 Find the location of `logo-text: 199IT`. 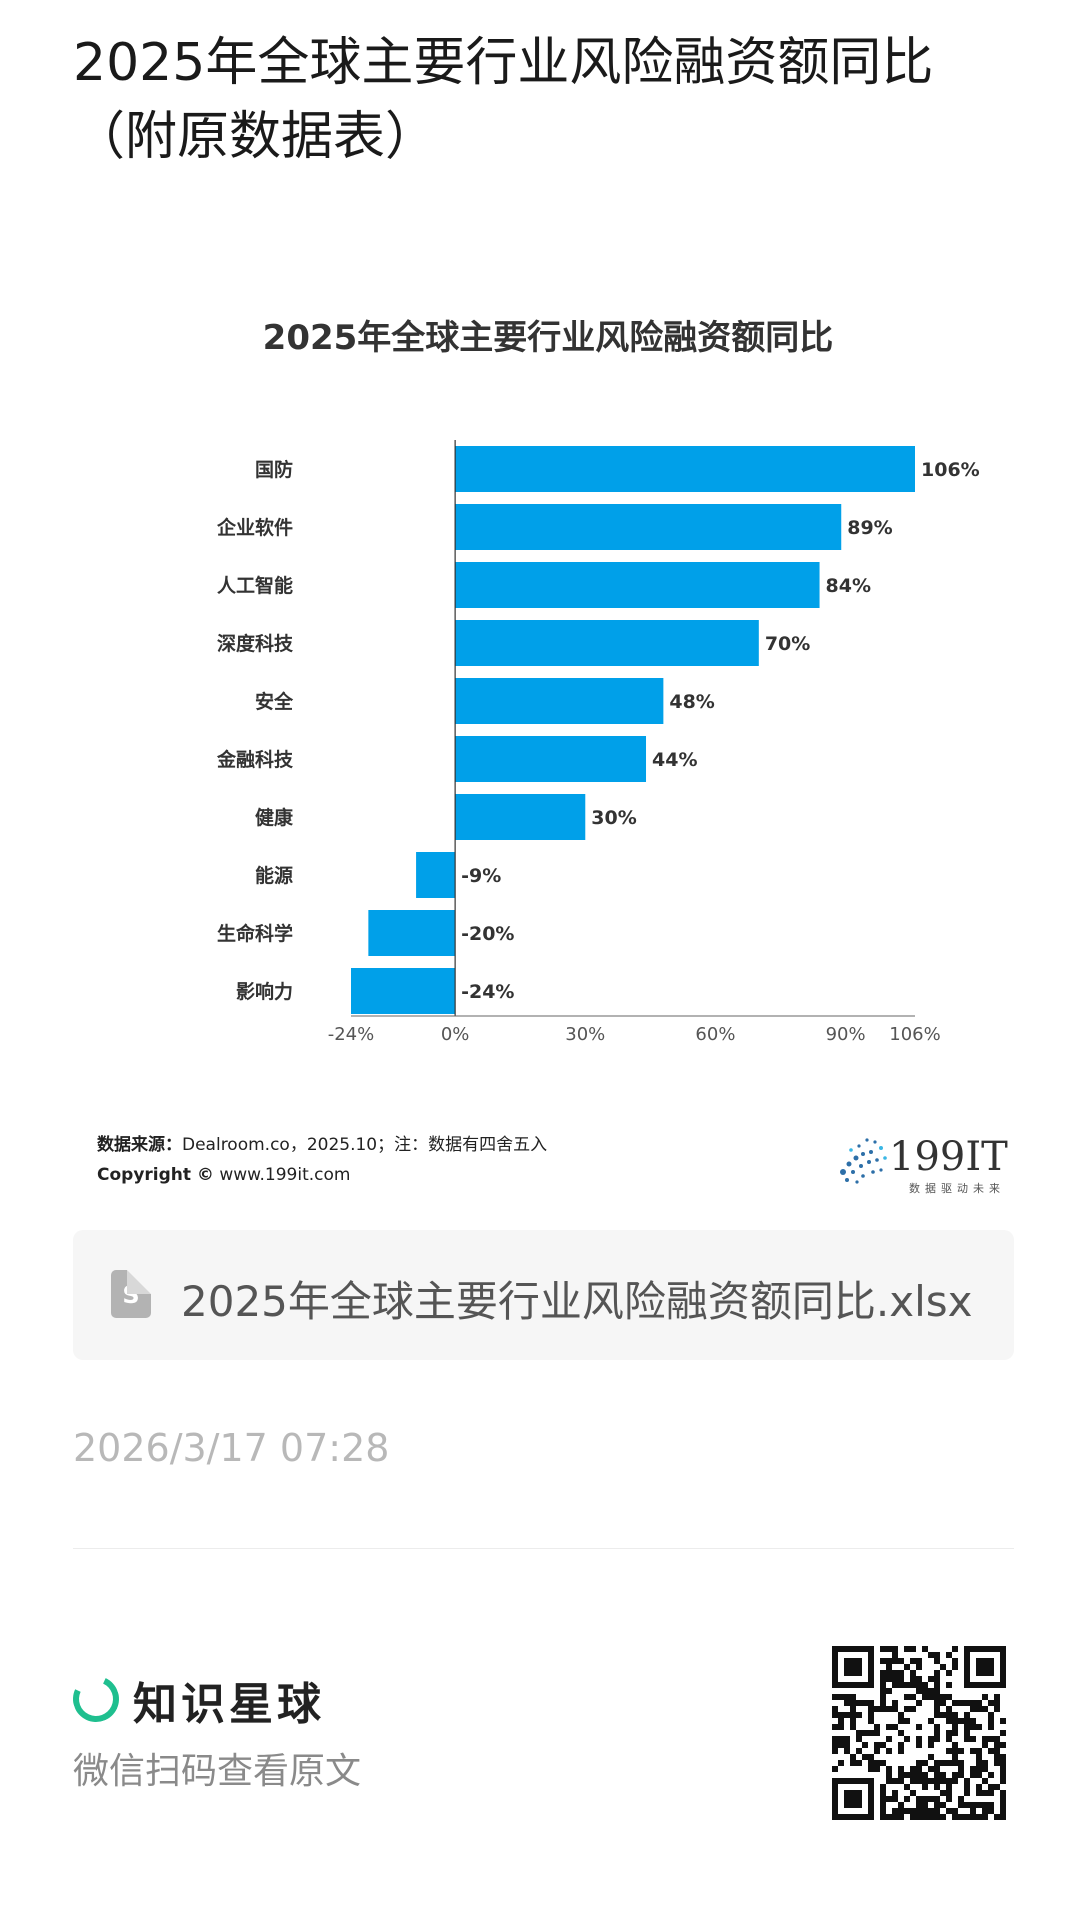

logo-text: 199IT is located at coordinates (948, 1157).